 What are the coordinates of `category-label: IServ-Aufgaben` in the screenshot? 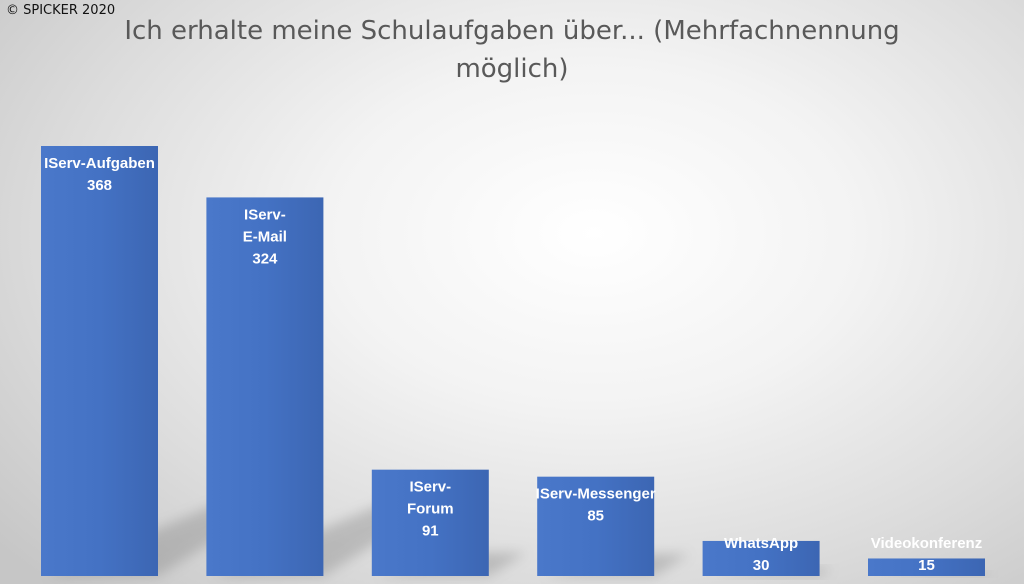 It's located at (99, 163).